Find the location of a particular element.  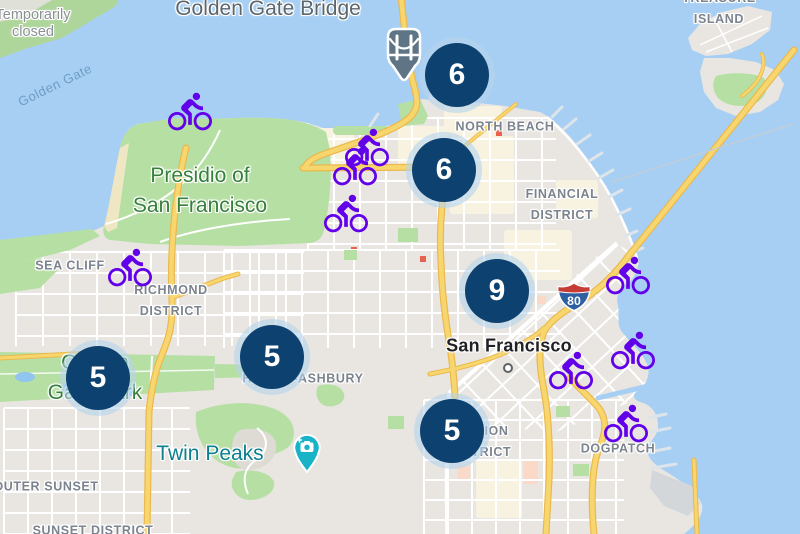

marin-headlands is located at coordinates (59, 29).